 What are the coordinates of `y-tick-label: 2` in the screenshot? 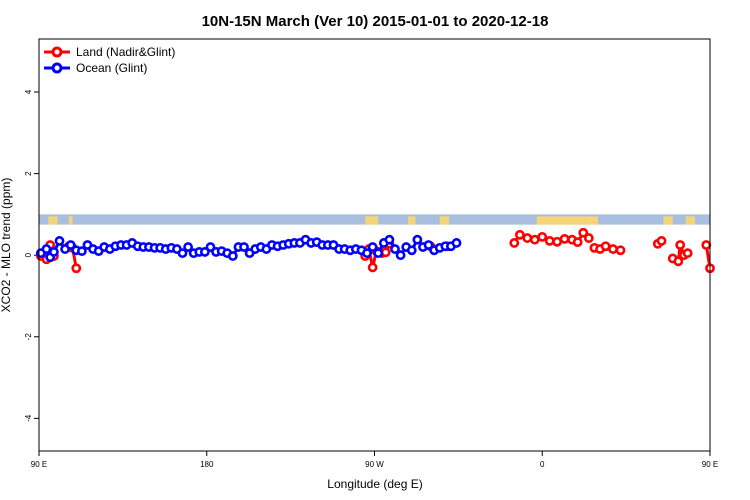 It's located at (28, 173).